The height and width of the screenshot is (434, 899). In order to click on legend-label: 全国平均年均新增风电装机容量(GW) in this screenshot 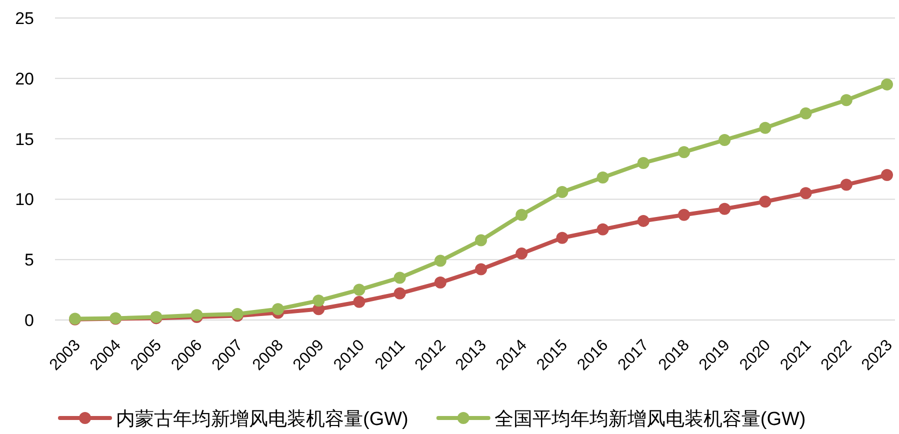, I will do `click(650, 419)`.